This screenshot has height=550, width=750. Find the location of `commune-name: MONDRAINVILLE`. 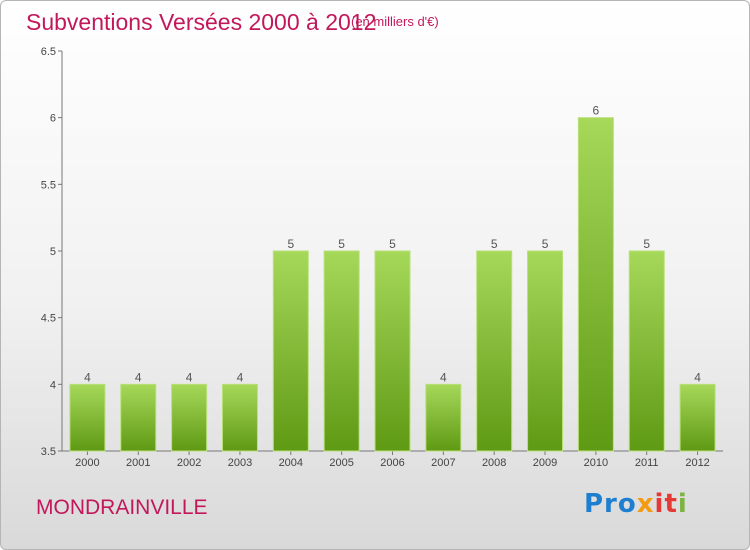

commune-name: MONDRAINVILLE is located at coordinates (122, 507).